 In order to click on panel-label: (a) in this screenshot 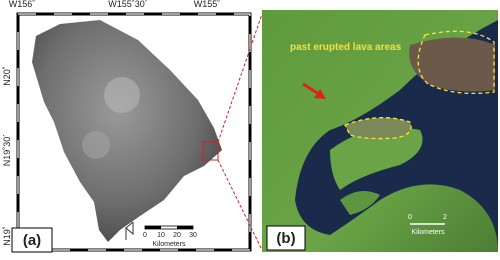, I will do `click(32, 240)`.